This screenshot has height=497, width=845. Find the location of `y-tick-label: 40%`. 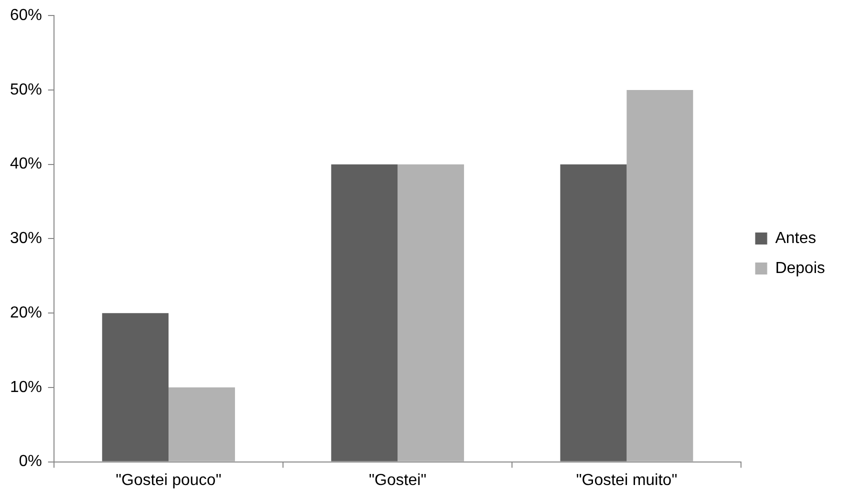

y-tick-label: 40% is located at coordinates (26, 164).